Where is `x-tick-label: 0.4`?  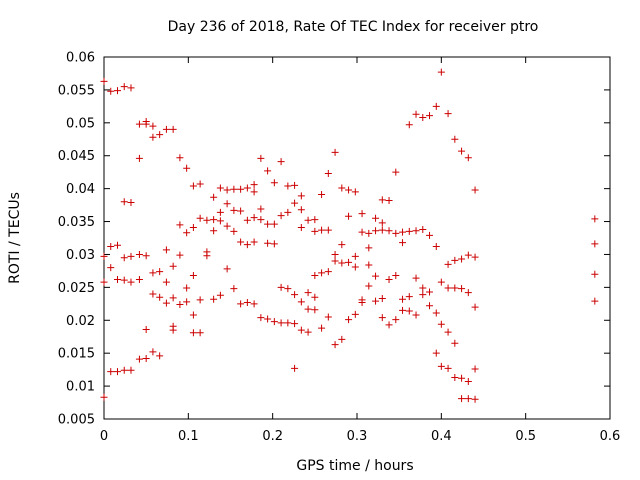 x-tick-label: 0.4 is located at coordinates (441, 436).